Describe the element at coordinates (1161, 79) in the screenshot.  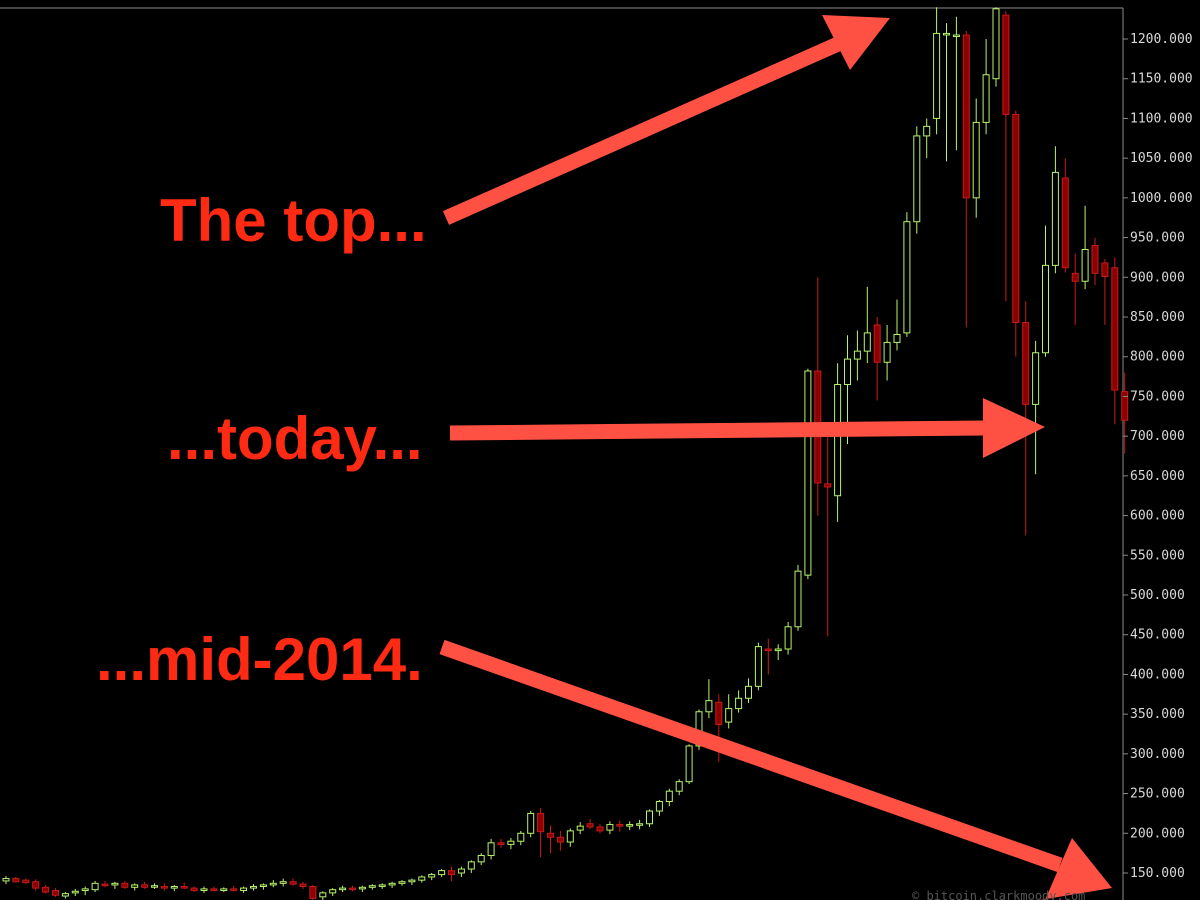
I see `y-tick-label: 1150.000` at that location.